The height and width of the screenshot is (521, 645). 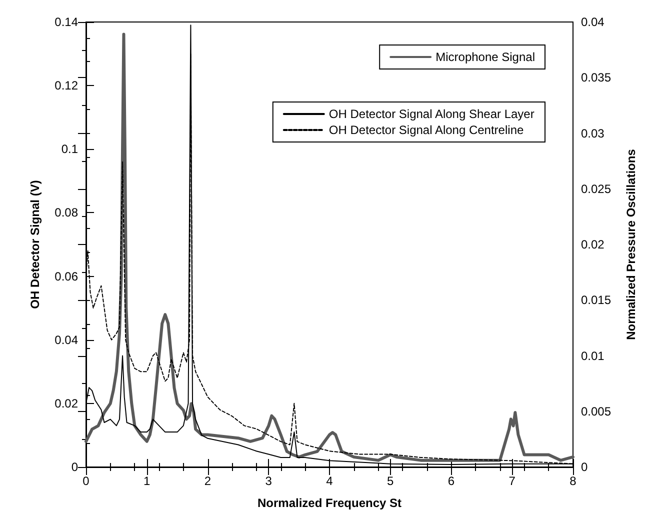 What do you see at coordinates (512, 481) in the screenshot?
I see `x-tick-label: 7` at bounding box center [512, 481].